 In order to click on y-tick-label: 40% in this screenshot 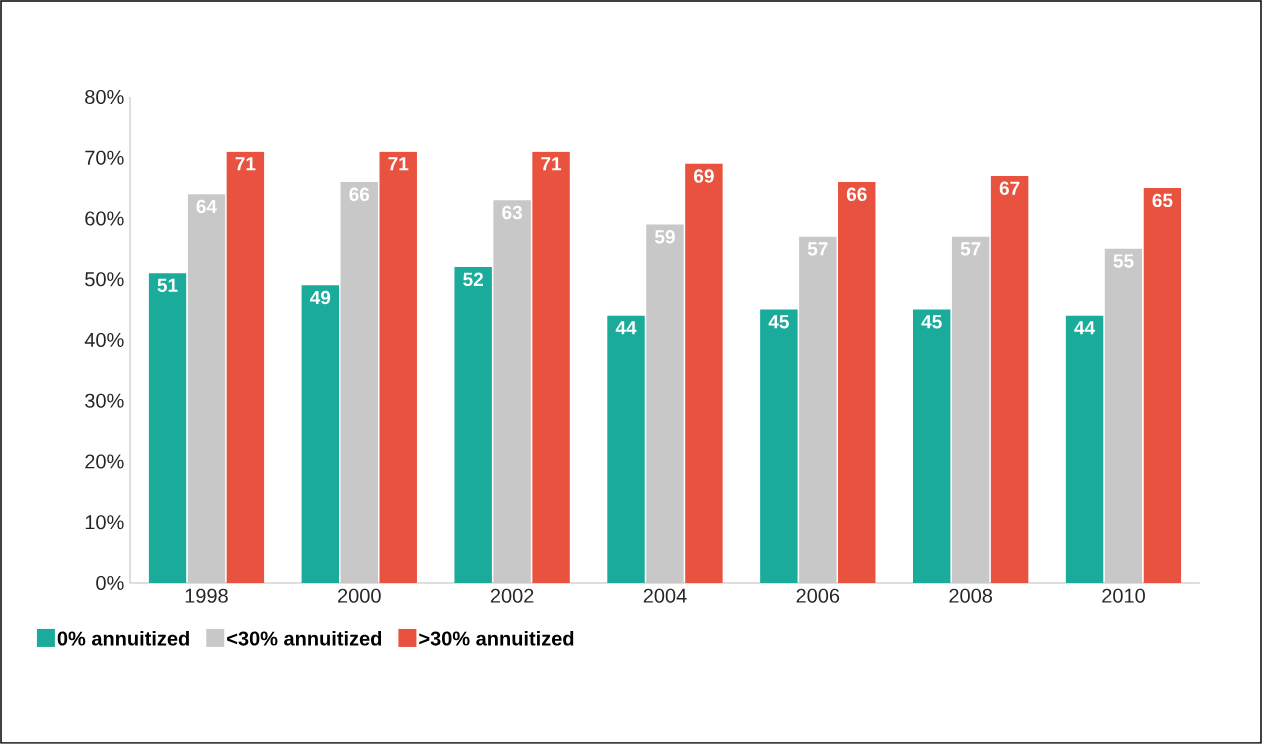, I will do `click(104, 340)`.